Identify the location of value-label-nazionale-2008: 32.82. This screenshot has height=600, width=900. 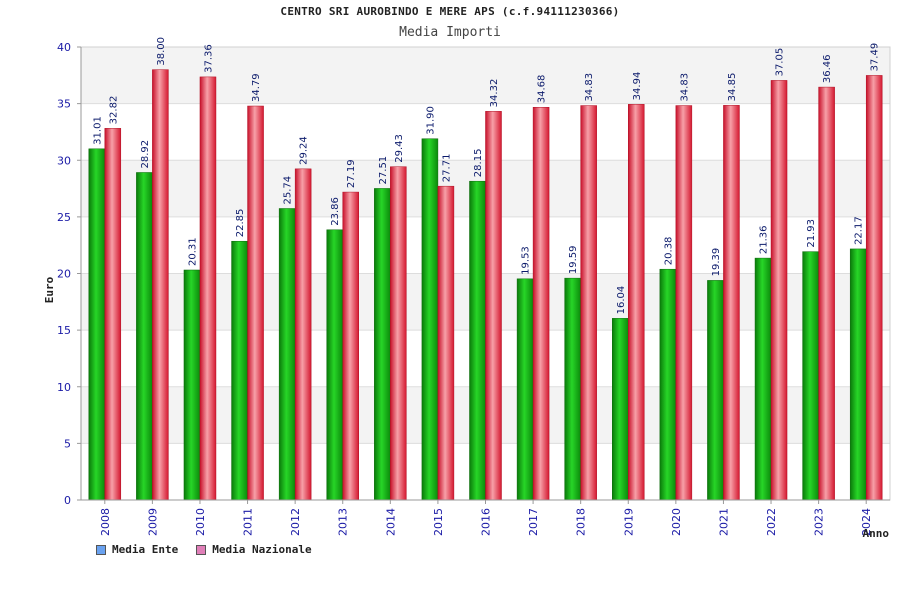
(113, 110).